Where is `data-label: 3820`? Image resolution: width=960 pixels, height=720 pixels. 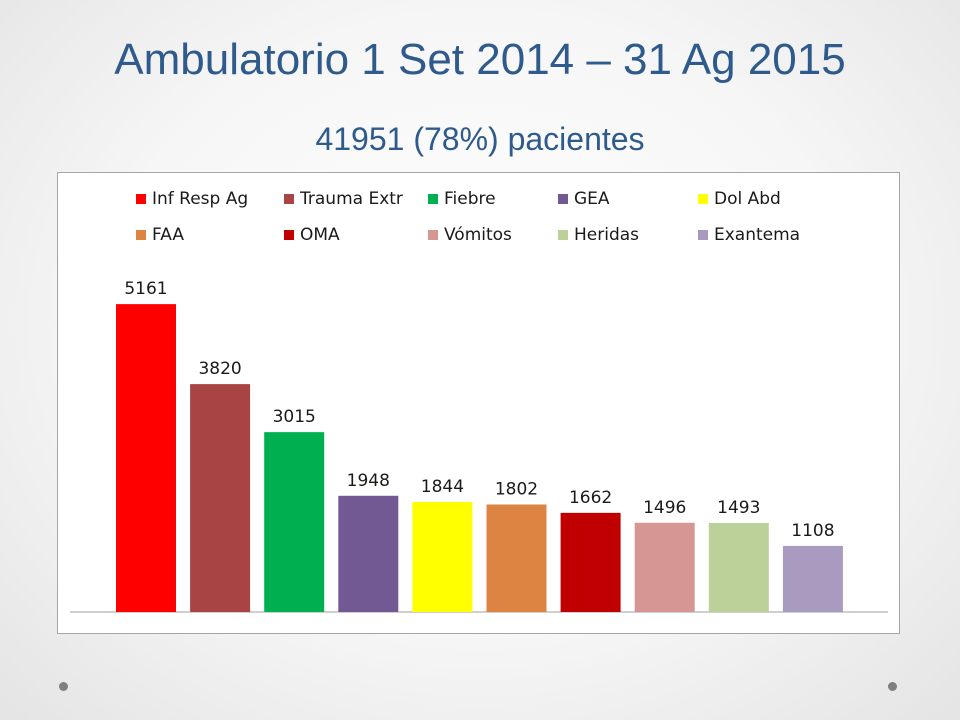 data-label: 3820 is located at coordinates (219, 369).